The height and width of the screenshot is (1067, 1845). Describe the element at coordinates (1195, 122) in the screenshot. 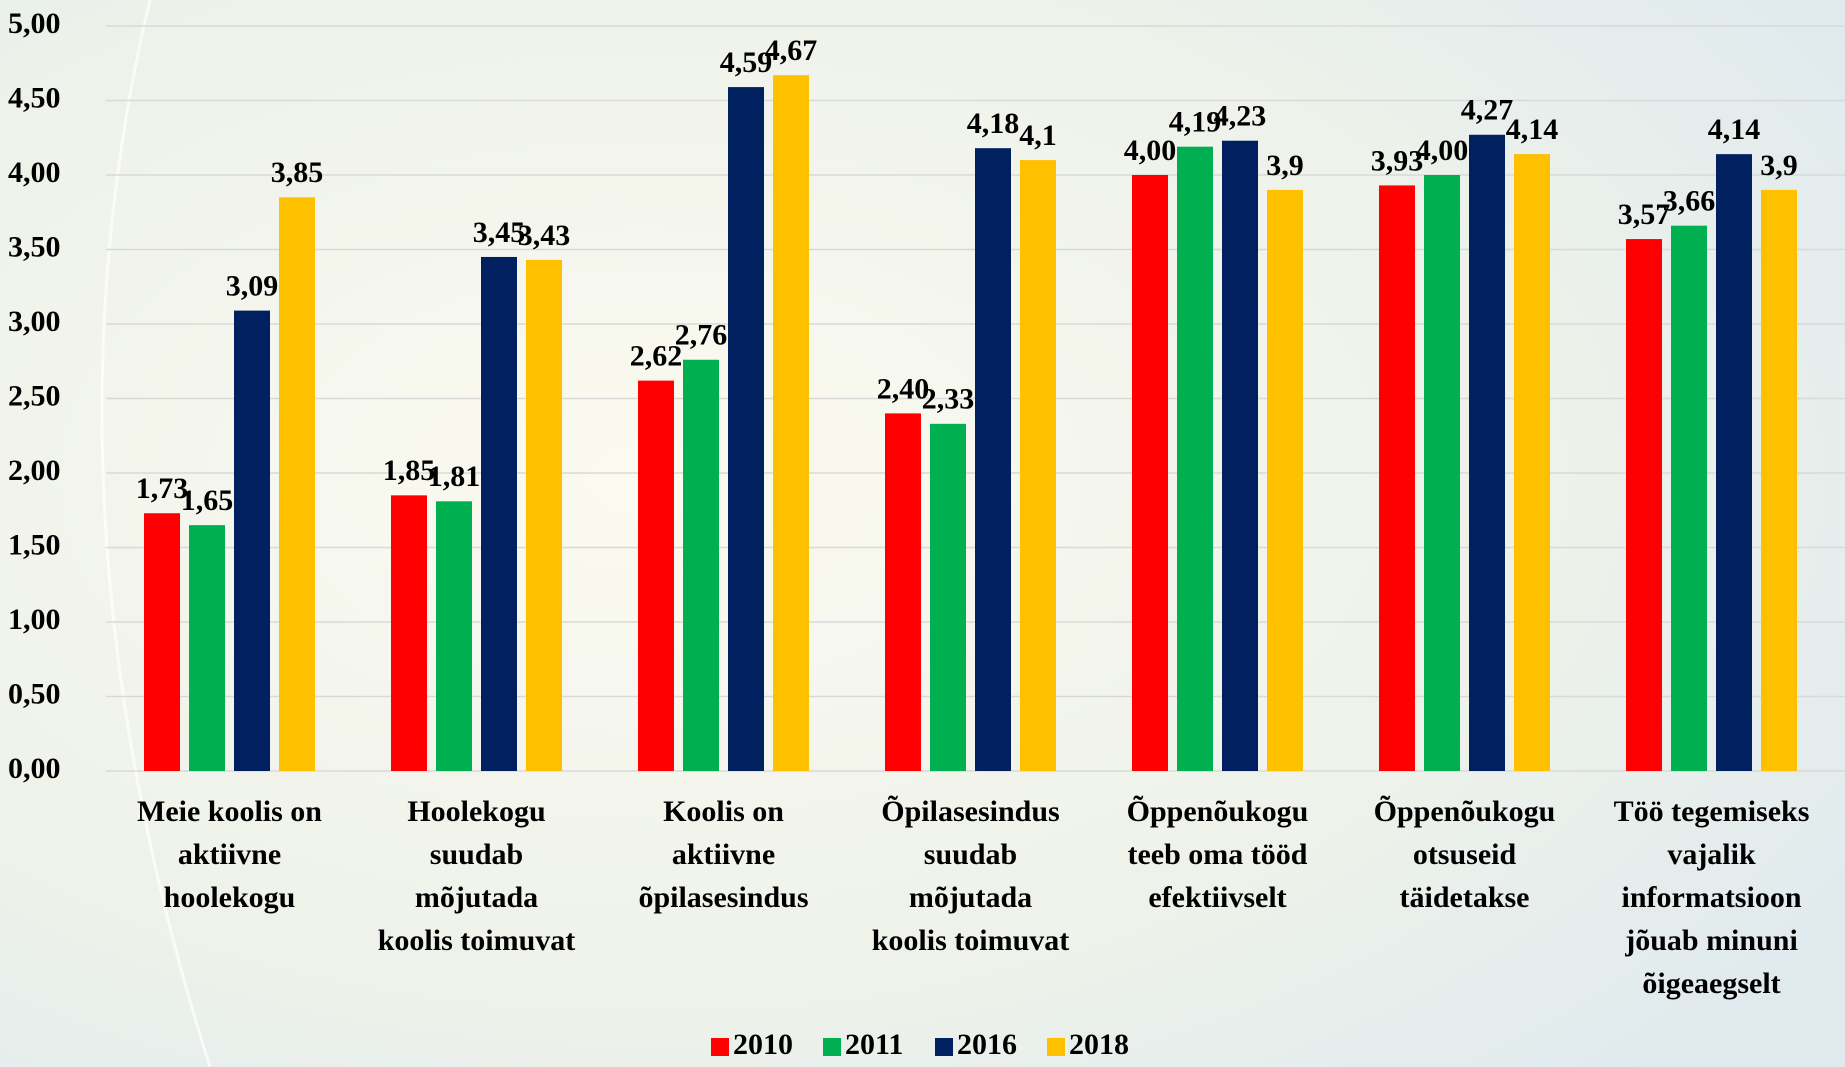

I see `data-label: 4,19` at that location.